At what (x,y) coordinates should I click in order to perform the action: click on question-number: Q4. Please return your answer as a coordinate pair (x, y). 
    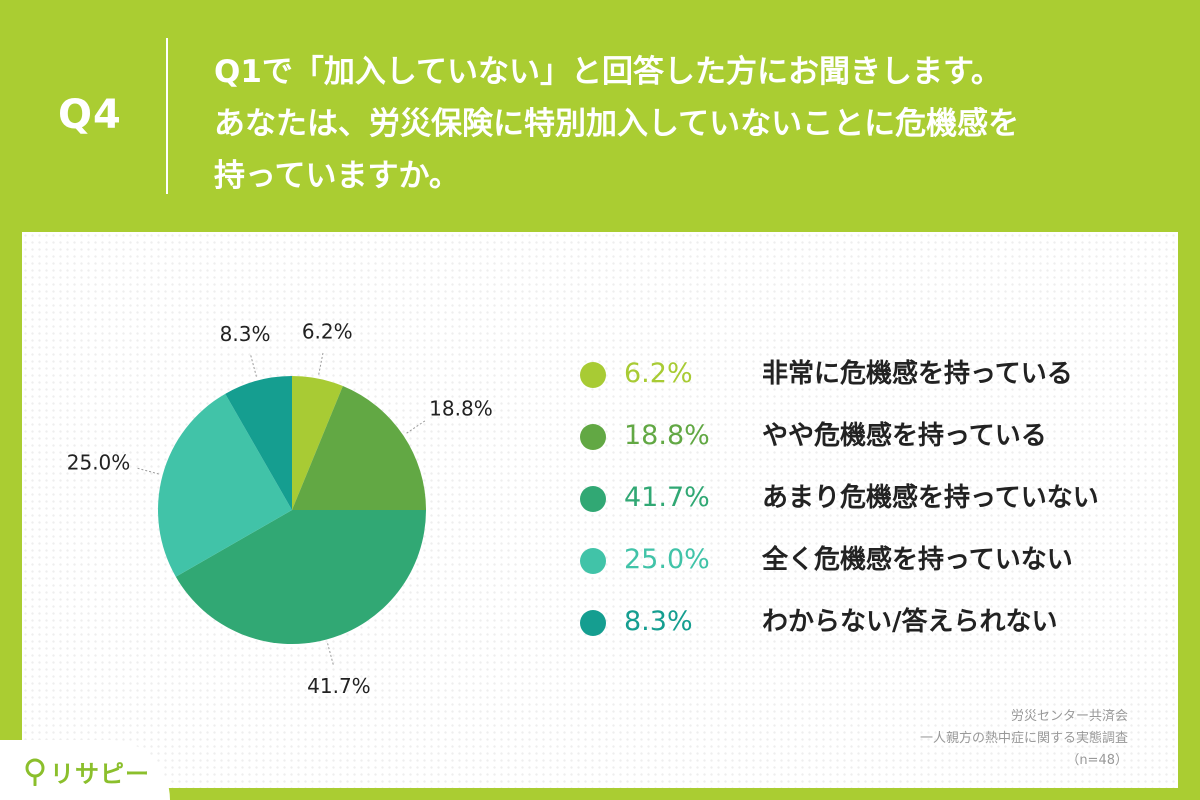
    Looking at the image, I should click on (90, 115).